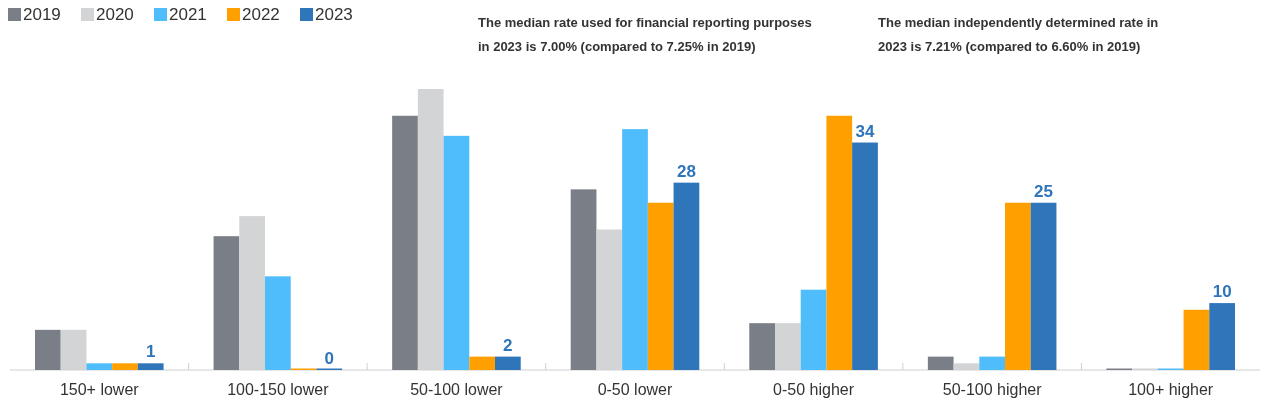  What do you see at coordinates (42, 14) in the screenshot?
I see `legend-label: 2019` at bounding box center [42, 14].